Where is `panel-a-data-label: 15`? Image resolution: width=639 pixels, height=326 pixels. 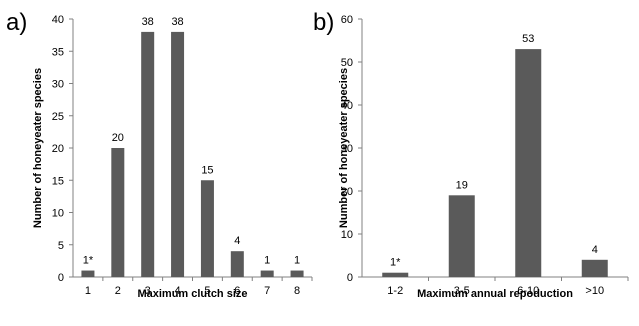
panel-a-data-label: 15 is located at coordinates (207, 170).